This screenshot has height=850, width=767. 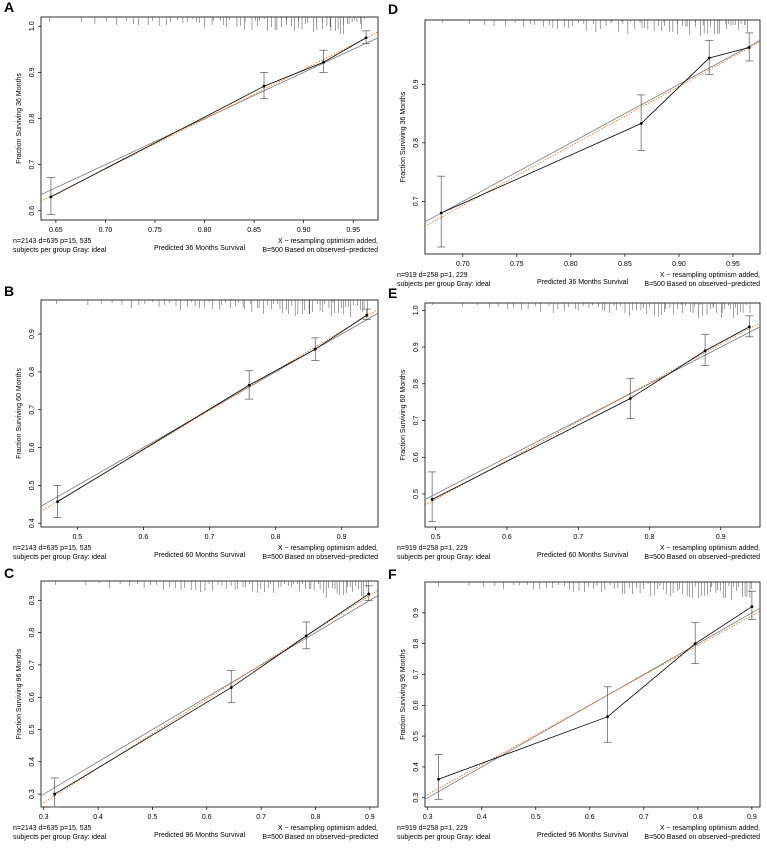 I want to click on panel-letter: E, so click(x=392, y=293).